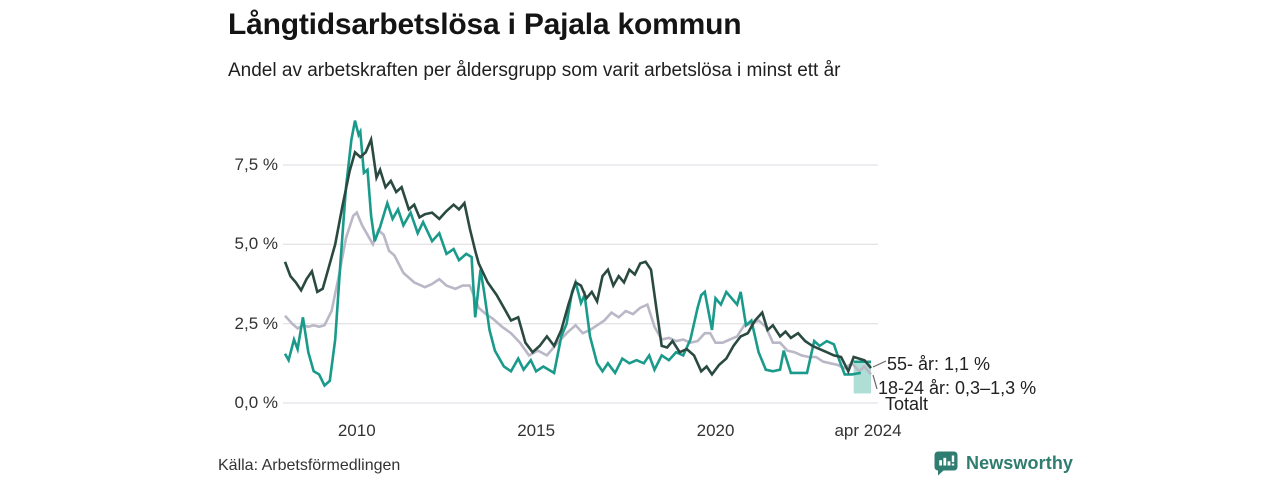 The image size is (1280, 480). I want to click on series-end-label-55-ar: 55- år: 1,1 %, so click(939, 364).